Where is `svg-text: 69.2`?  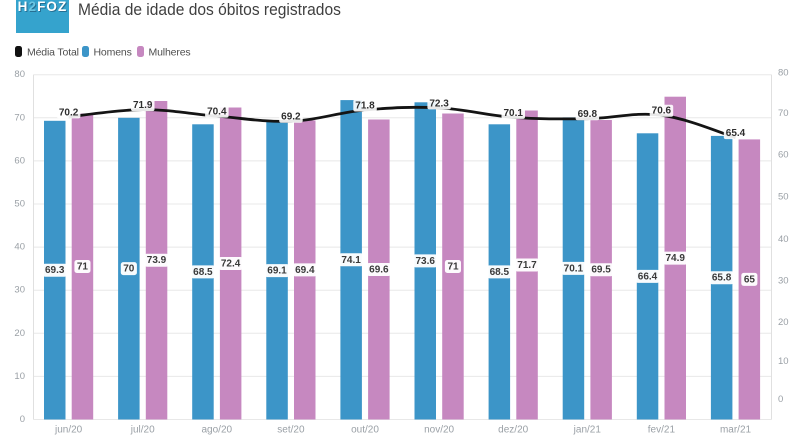 svg-text: 69.2 is located at coordinates (291, 117).